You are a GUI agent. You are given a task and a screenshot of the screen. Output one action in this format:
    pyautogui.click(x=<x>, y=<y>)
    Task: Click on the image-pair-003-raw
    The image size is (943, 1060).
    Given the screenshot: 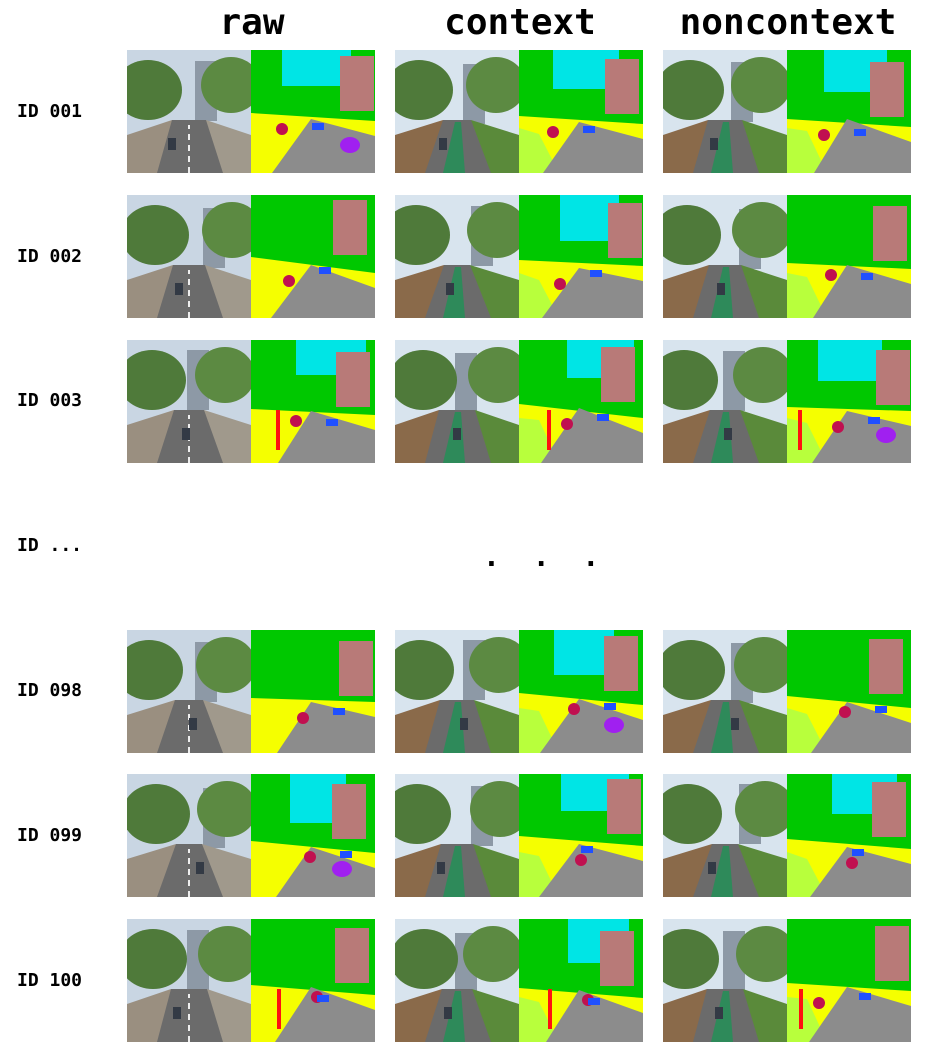 What is the action you would take?
    pyautogui.click(x=251, y=401)
    